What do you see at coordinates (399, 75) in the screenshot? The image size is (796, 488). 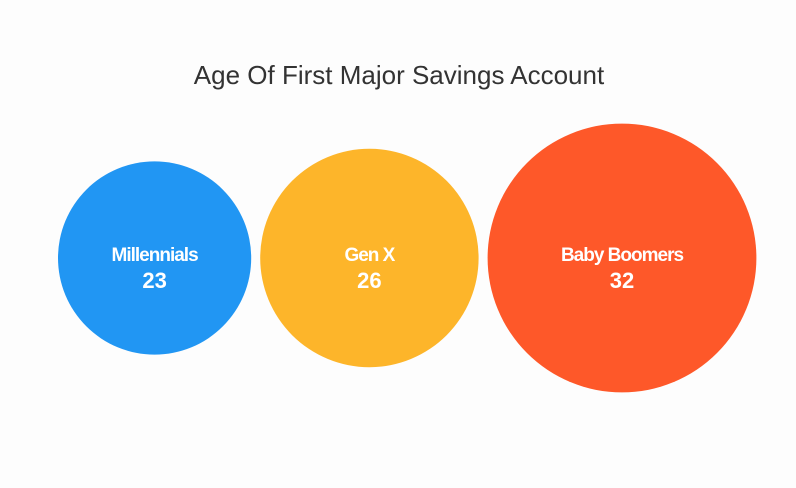 I see `chart-title: Age Of First Major Savings Account` at bounding box center [399, 75].